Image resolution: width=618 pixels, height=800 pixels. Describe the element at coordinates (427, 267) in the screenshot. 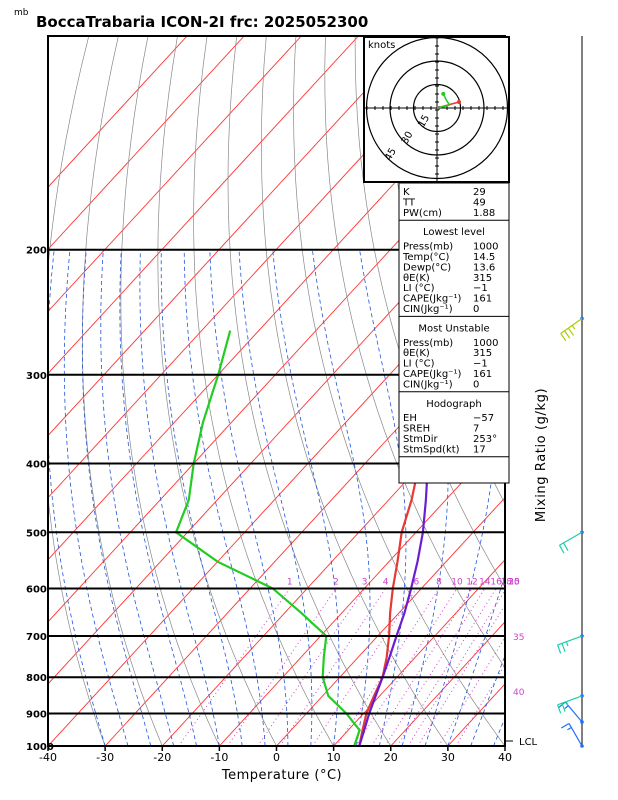

I see `lowest-level-label: Dewp(°C)` at that location.